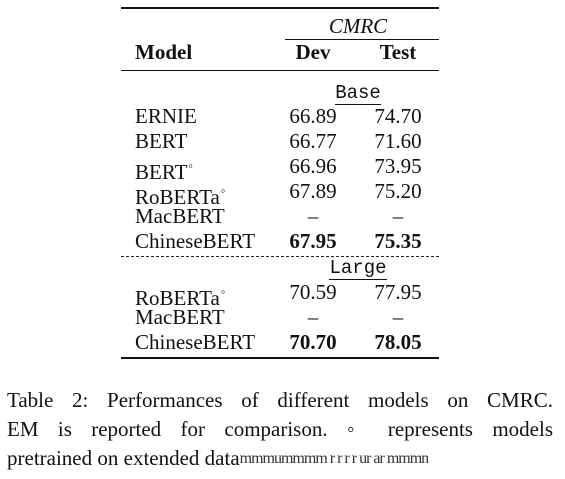 The height and width of the screenshot is (479, 565). Describe the element at coordinates (313, 241) in the screenshot. I see `dev-score: 67.95` at that location.